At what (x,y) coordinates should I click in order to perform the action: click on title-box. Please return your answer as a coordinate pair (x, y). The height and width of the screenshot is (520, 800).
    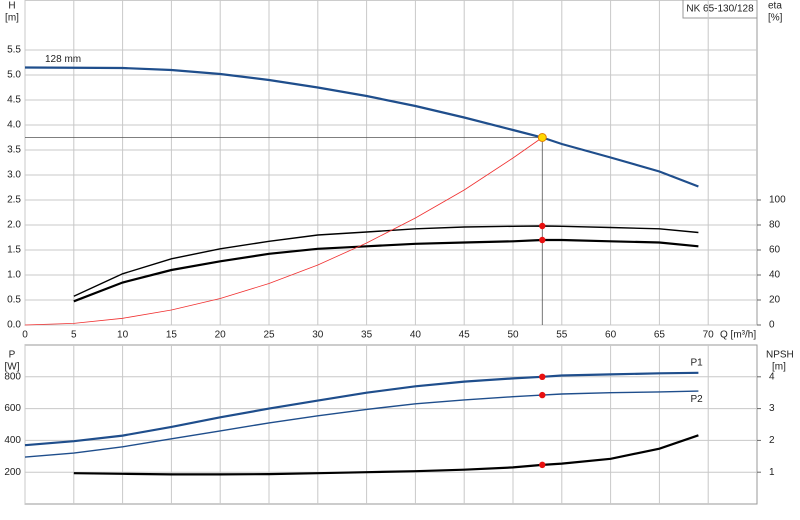
    Looking at the image, I should click on (720, 9).